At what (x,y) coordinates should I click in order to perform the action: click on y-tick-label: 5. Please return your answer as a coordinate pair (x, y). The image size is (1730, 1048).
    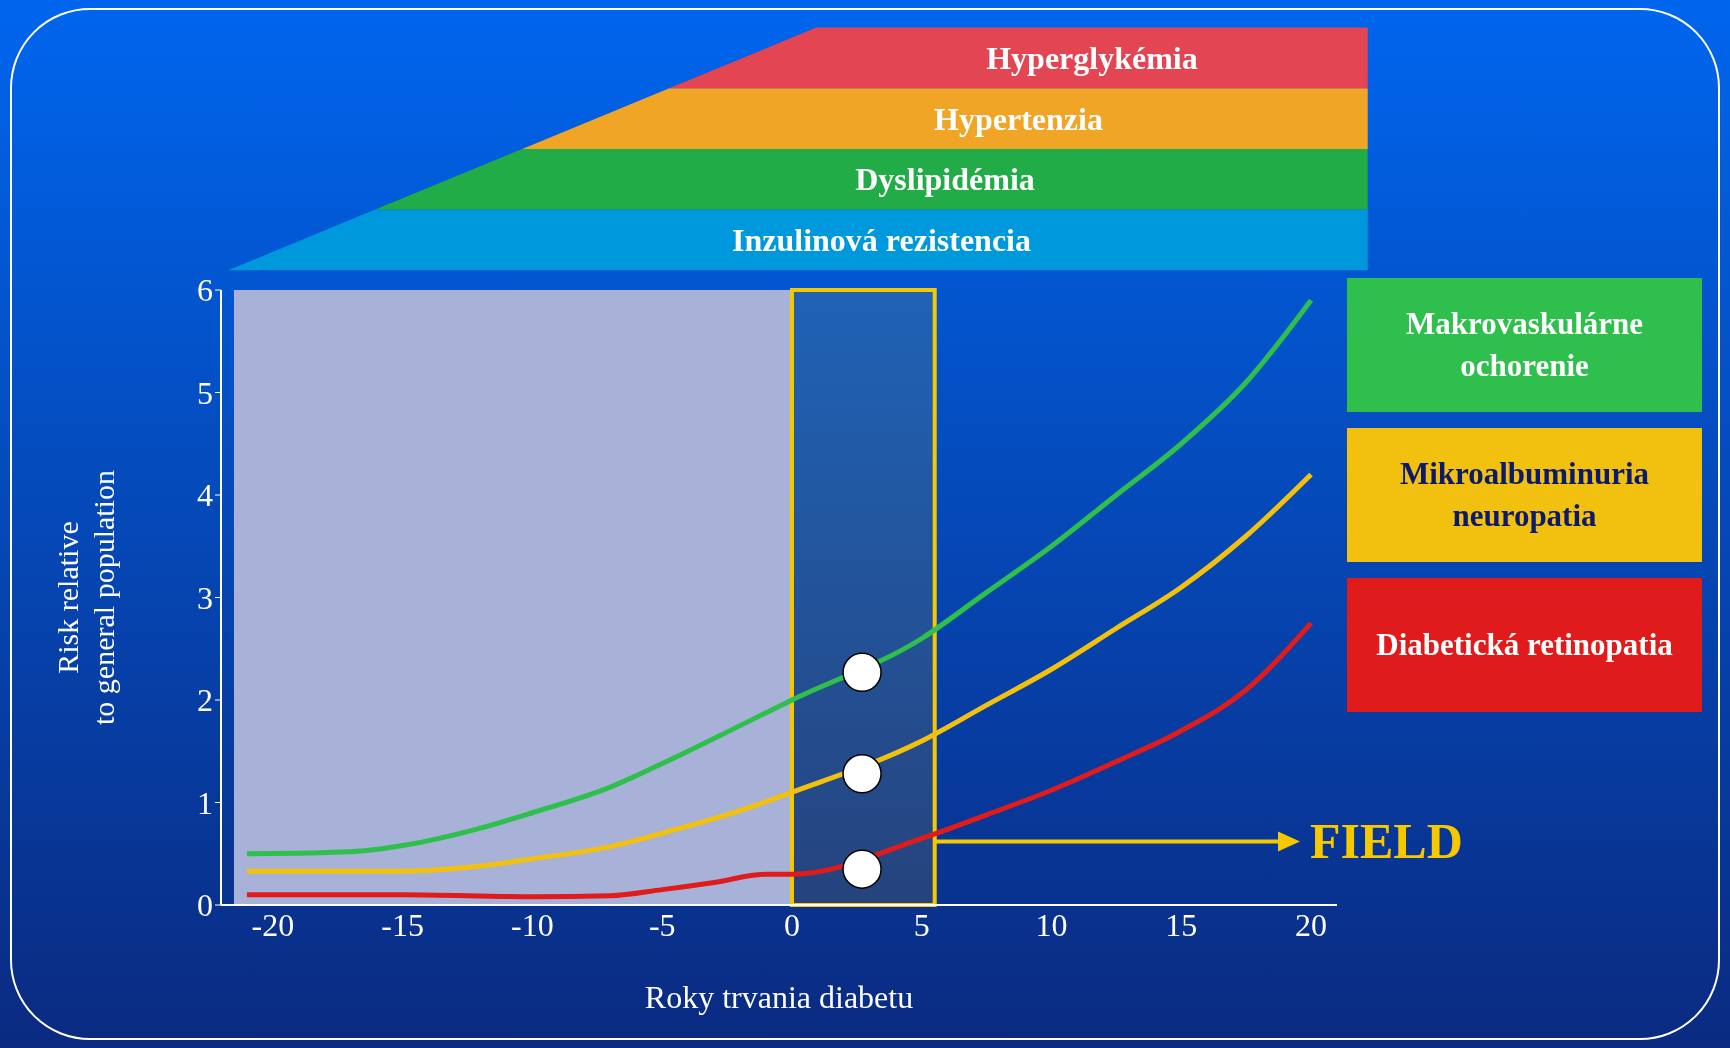
    Looking at the image, I should click on (205, 392).